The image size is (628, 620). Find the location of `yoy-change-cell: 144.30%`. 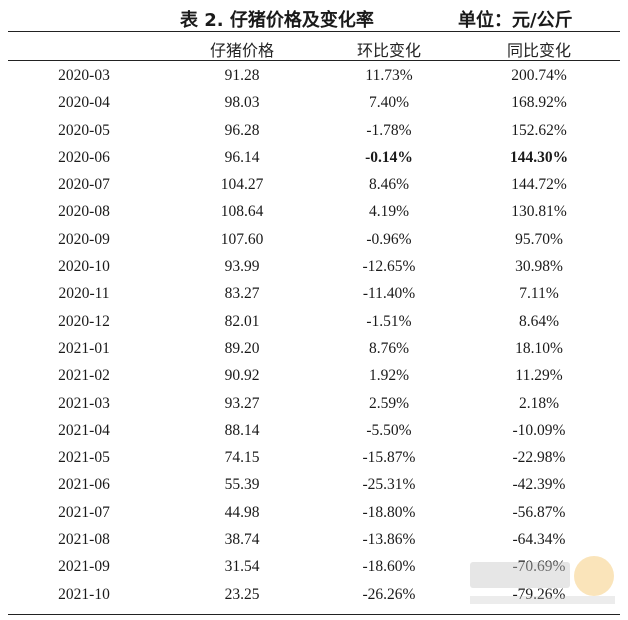

yoy-change-cell: 144.30% is located at coordinates (539, 157).